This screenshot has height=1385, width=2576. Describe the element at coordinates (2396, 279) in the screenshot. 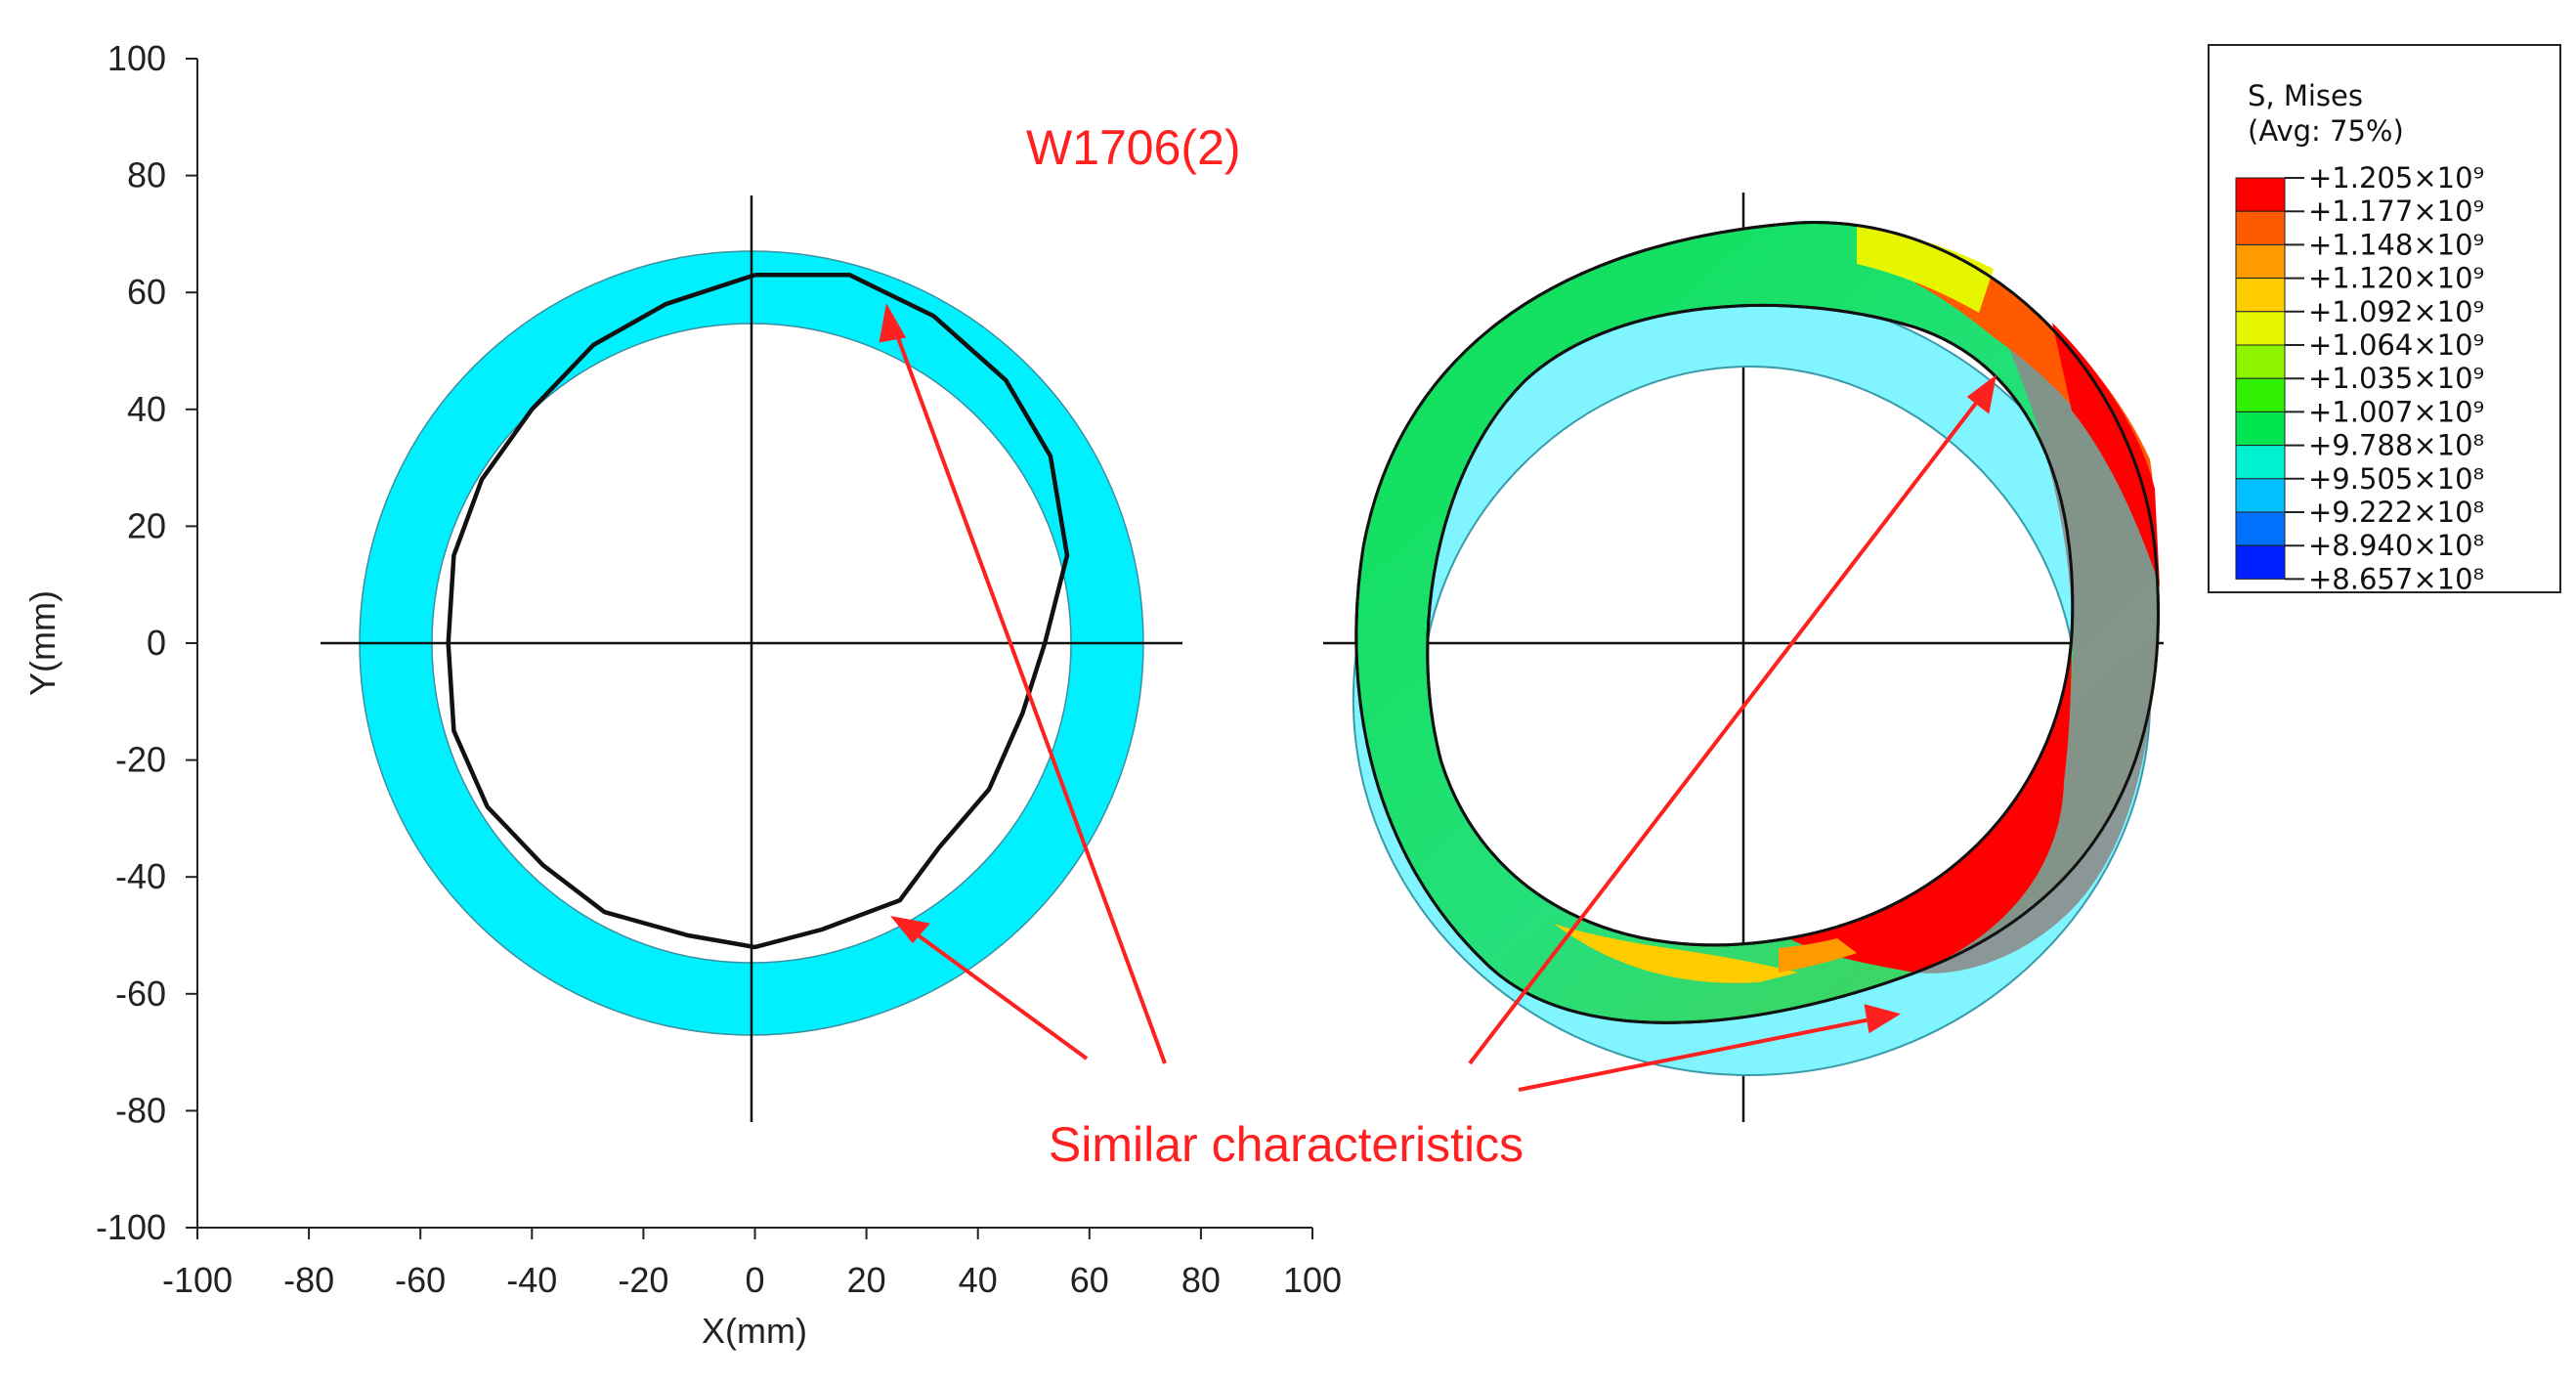

I see `legend-level-label: +1.120×10⁹` at that location.